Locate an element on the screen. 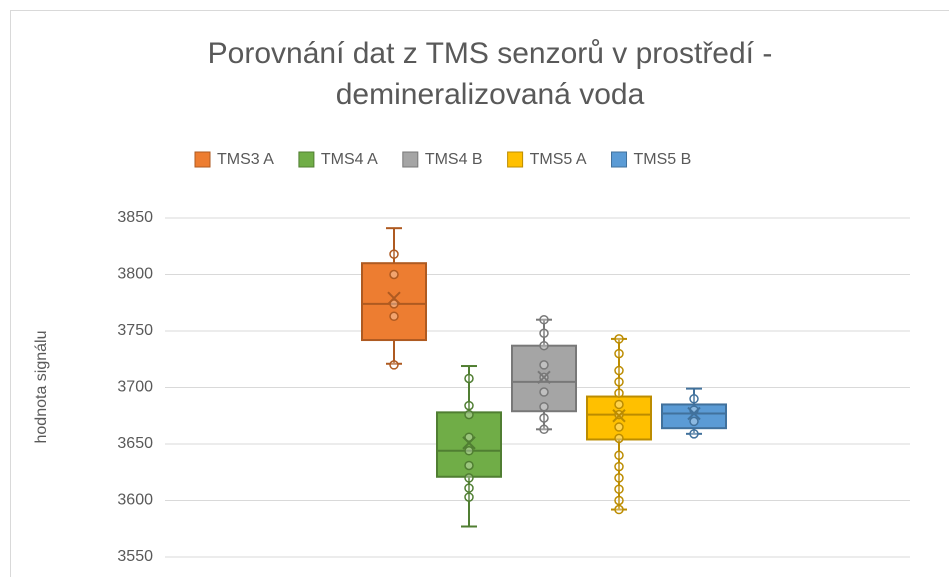 This screenshot has width=949, height=577. legend-label: TMS5 A is located at coordinates (558, 159).